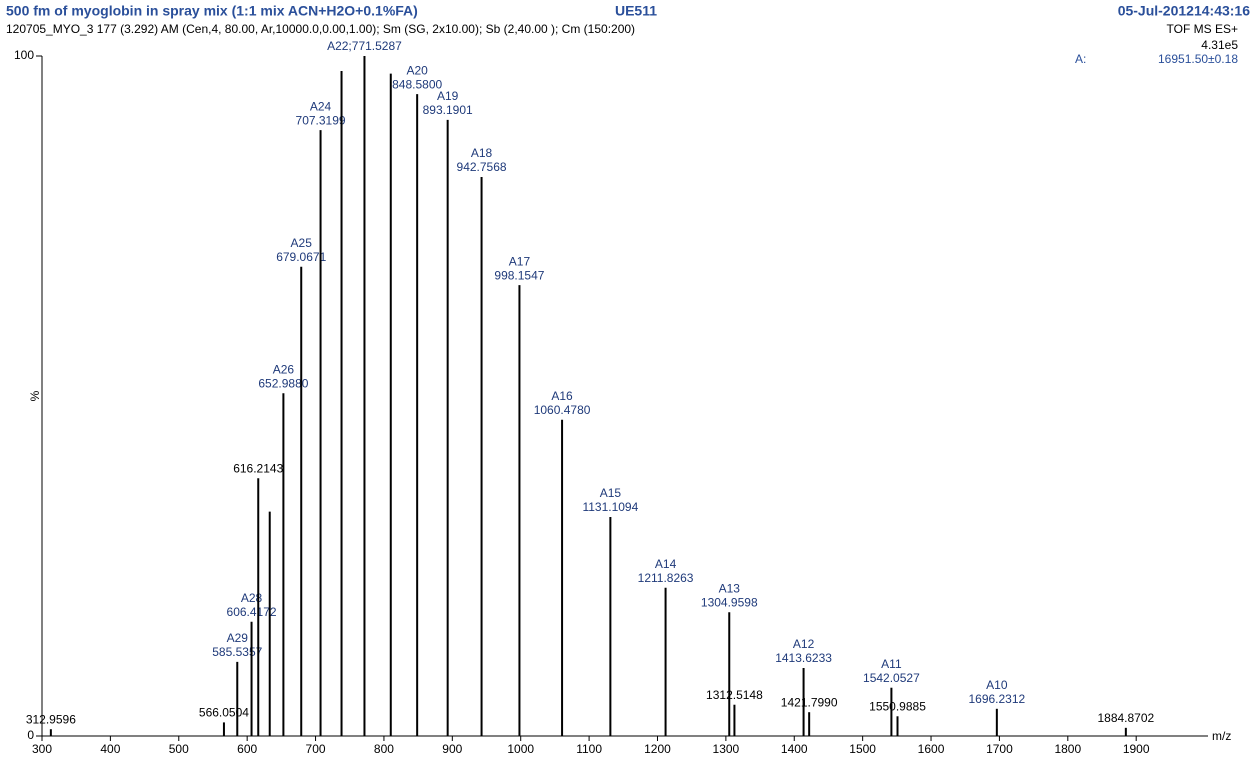 The image size is (1256, 759). Describe the element at coordinates (384, 749) in the screenshot. I see `x-tick-label: 800` at that location.